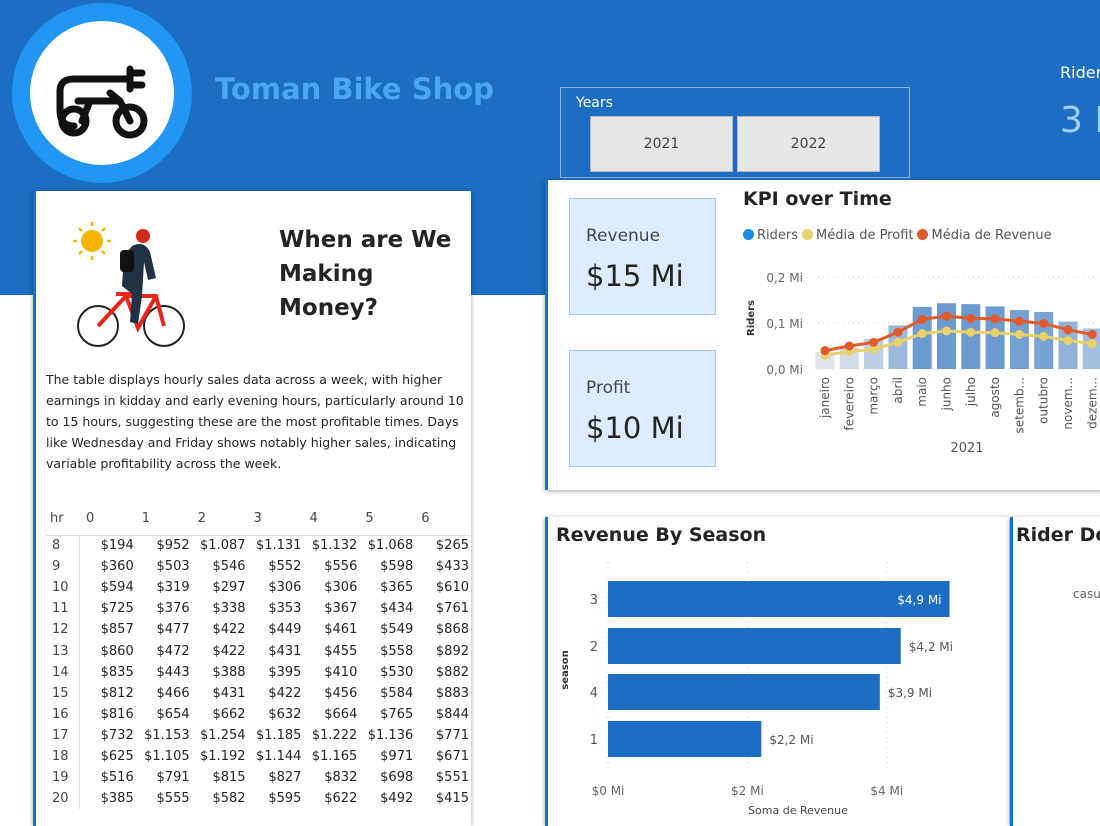  What do you see at coordinates (808, 144) in the screenshot?
I see `year-2022-button: 2022` at bounding box center [808, 144].